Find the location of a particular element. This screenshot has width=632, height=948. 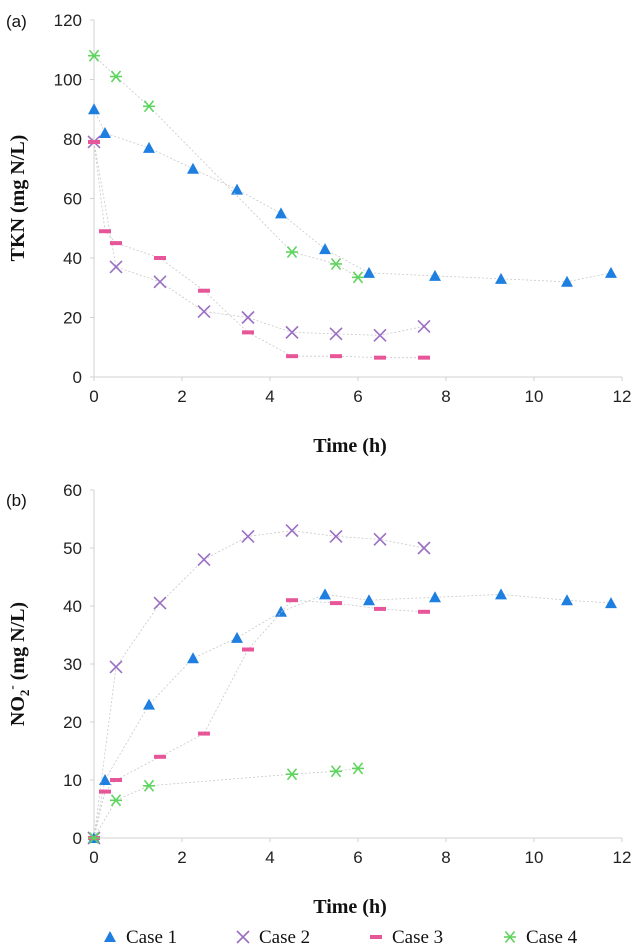

panel-b-y-tick-label: 10 is located at coordinates (72, 780).